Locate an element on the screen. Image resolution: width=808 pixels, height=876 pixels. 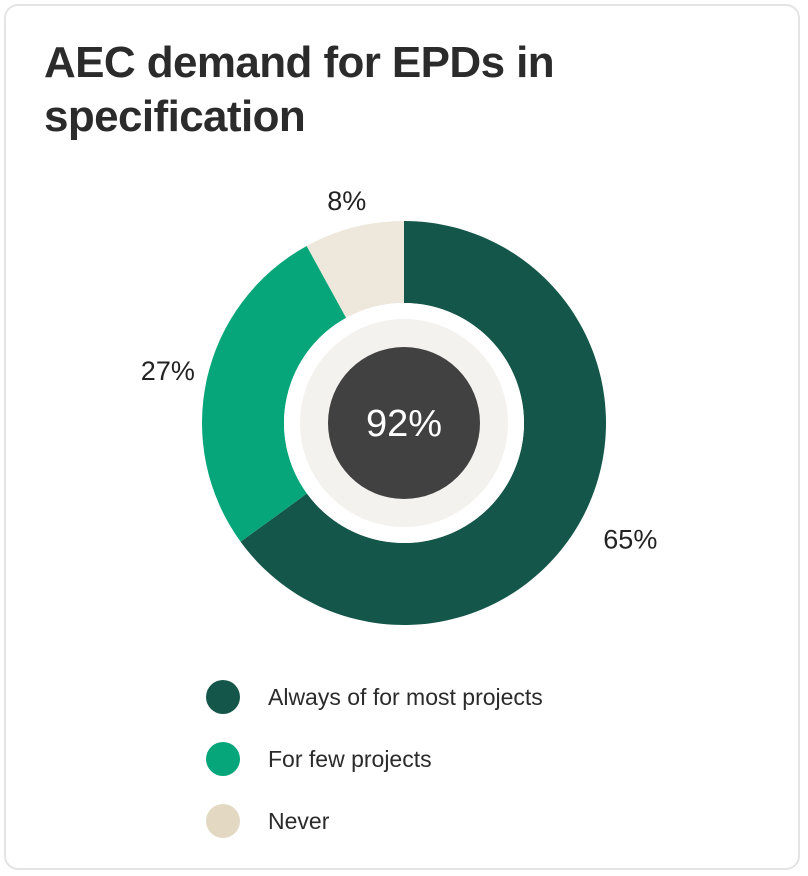
legend-swatch-few is located at coordinates (223, 759).